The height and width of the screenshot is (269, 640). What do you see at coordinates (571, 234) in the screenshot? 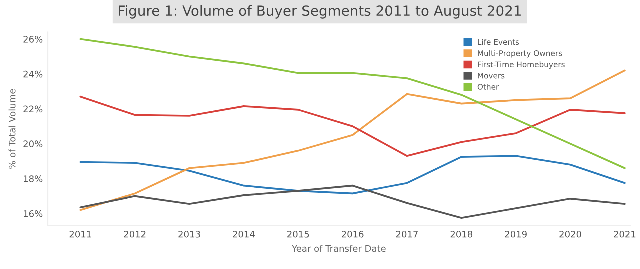
I see `x-tick-label: 2020` at bounding box center [571, 234].